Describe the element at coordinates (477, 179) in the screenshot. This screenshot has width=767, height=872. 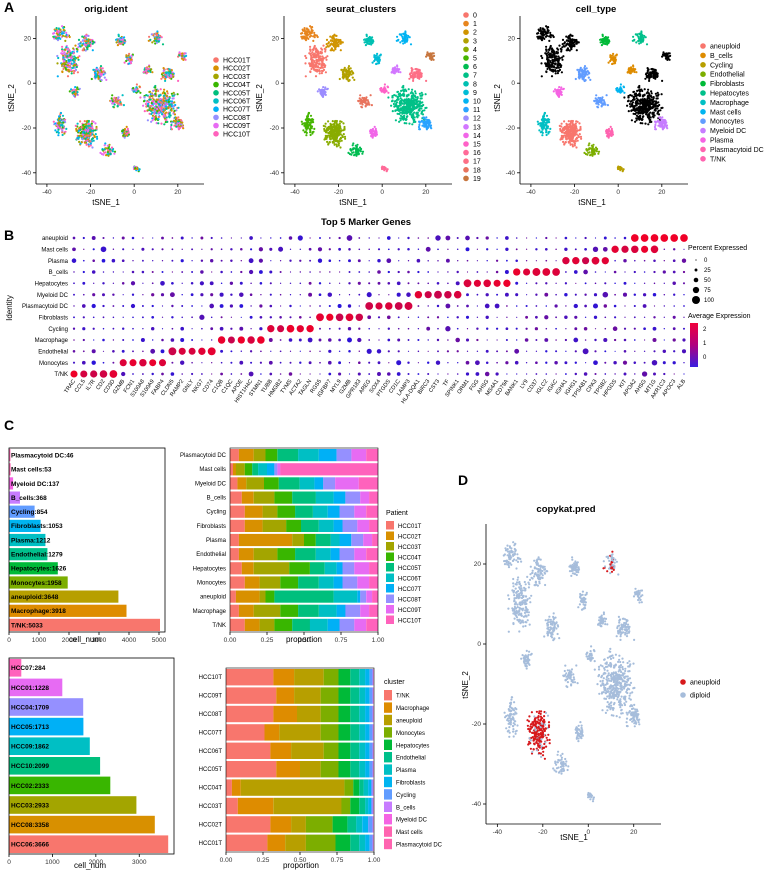
I see `legend-label: 19` at that location.